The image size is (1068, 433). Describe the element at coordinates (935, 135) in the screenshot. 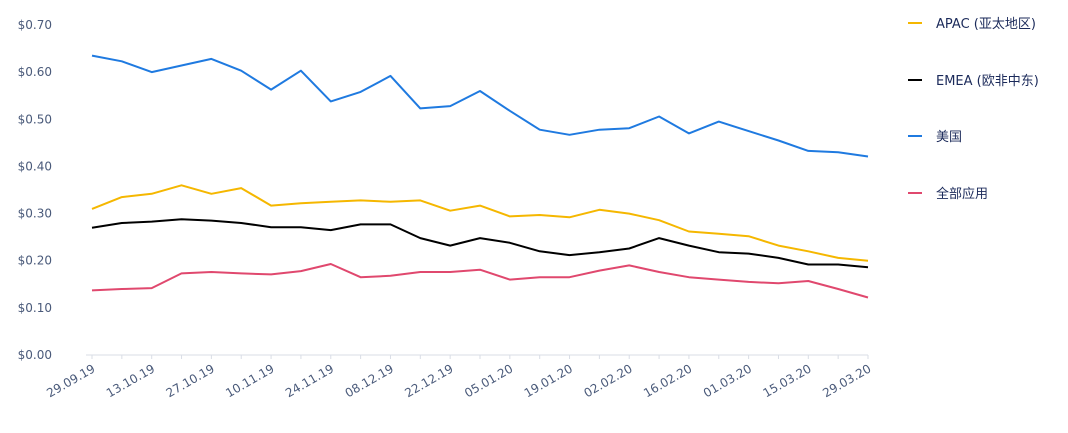

I see `legend-item-us: 美国` at that location.